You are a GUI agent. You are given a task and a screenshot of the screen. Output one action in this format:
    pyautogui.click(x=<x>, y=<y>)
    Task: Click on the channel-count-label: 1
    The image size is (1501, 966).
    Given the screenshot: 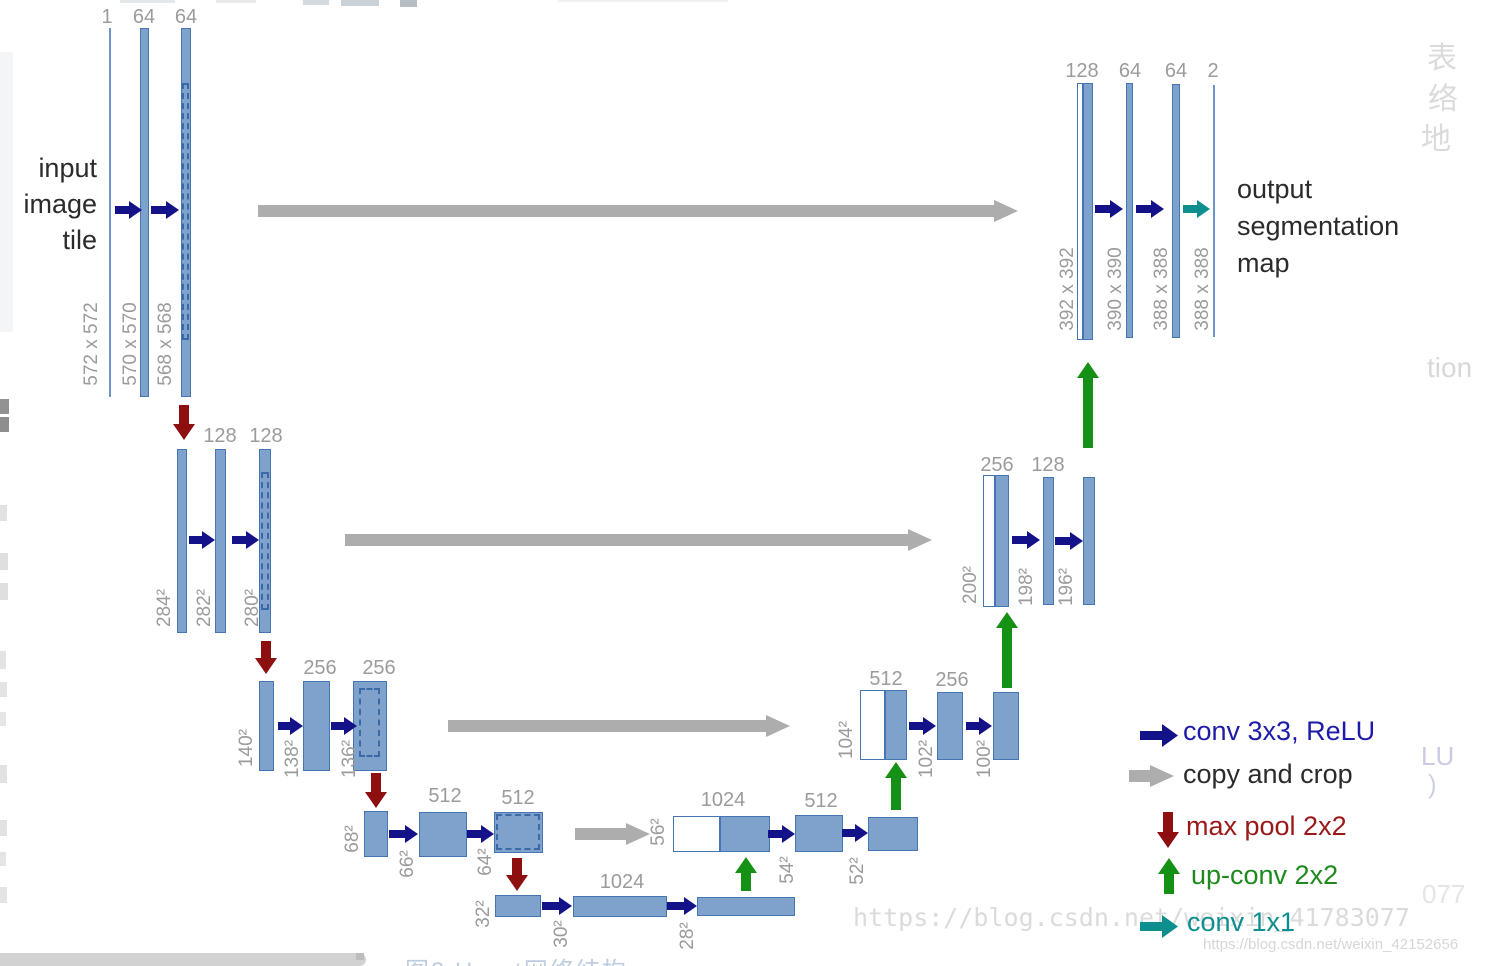 What is the action you would take?
    pyautogui.click(x=107, y=17)
    